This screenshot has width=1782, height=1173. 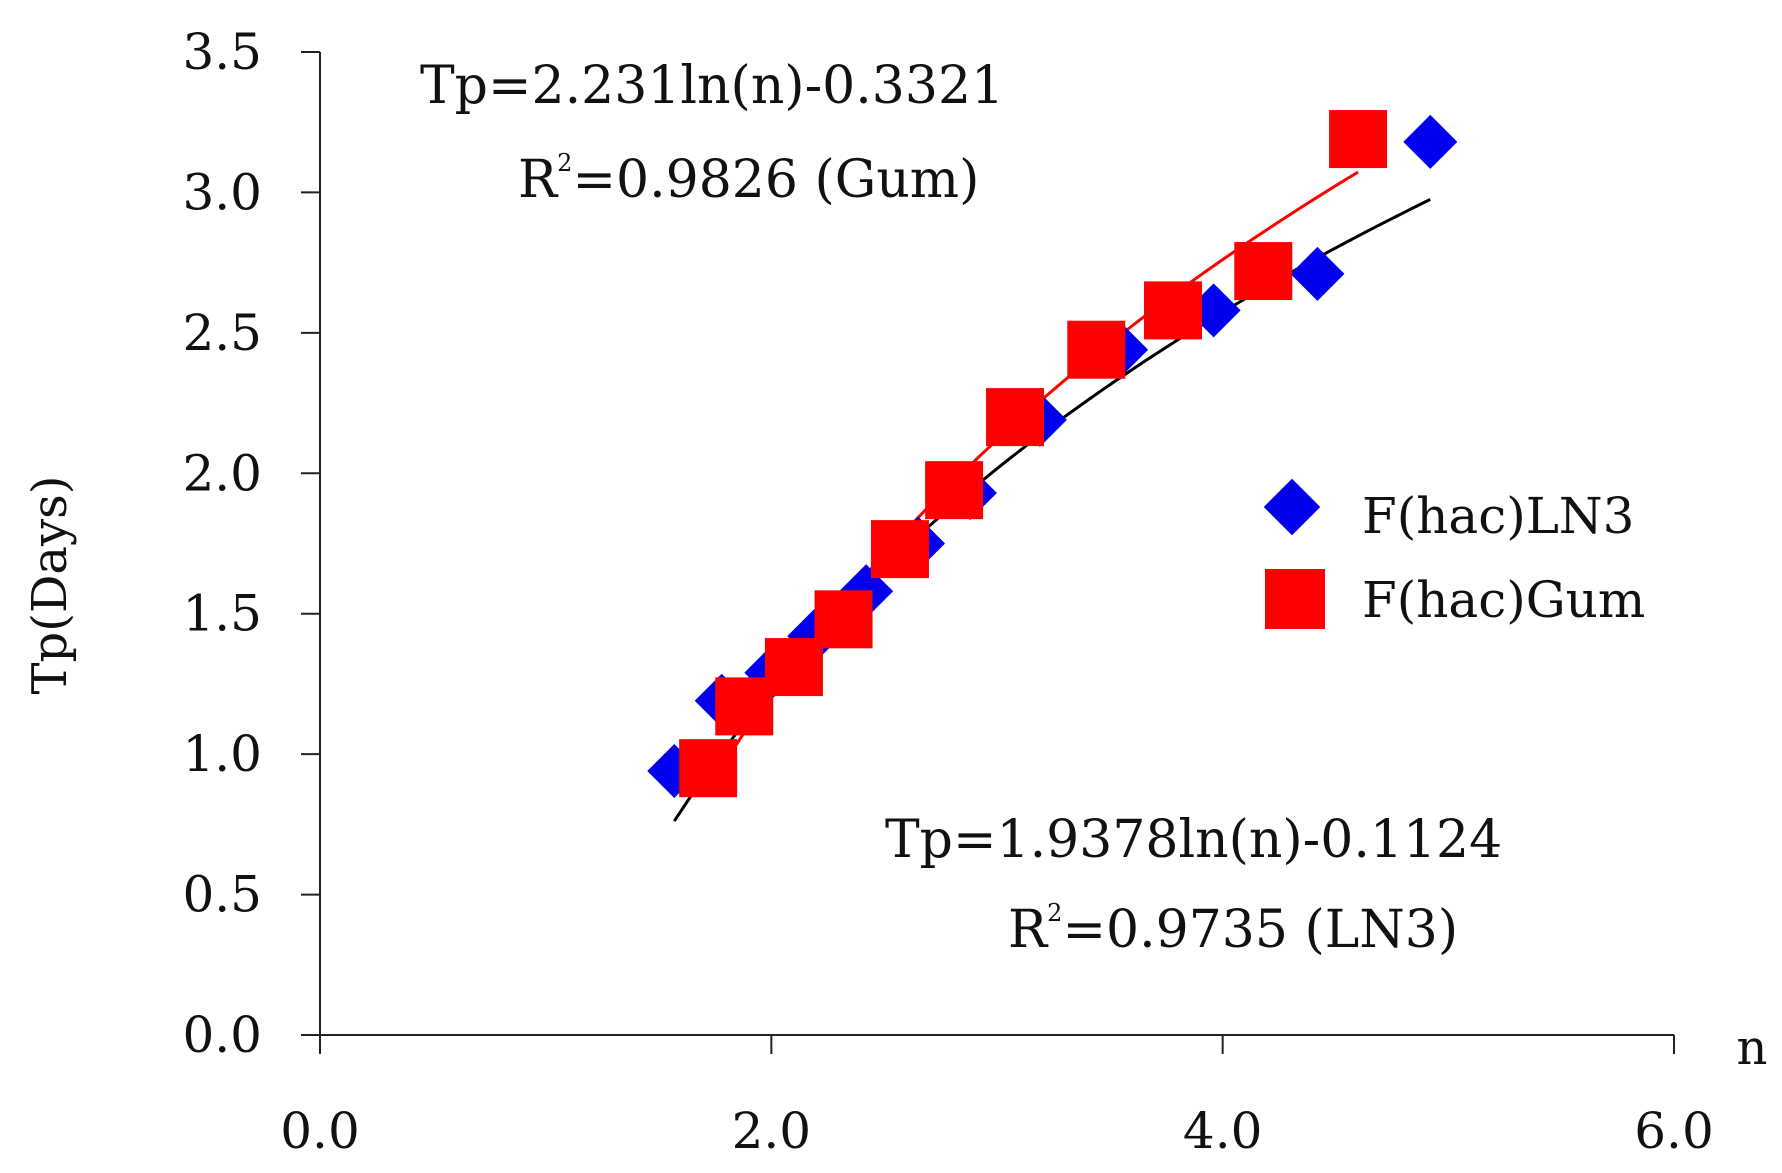 I want to click on legend: F(hac)LN3 F(hac)Gum, so click(x=1454, y=553).